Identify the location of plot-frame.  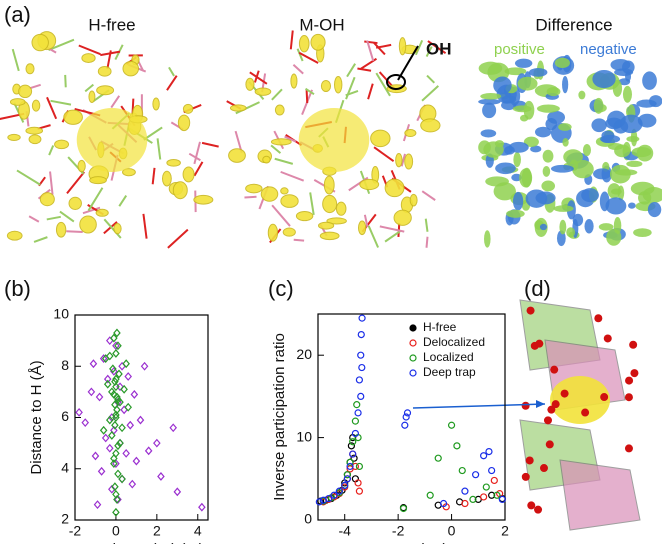
(411, 417).